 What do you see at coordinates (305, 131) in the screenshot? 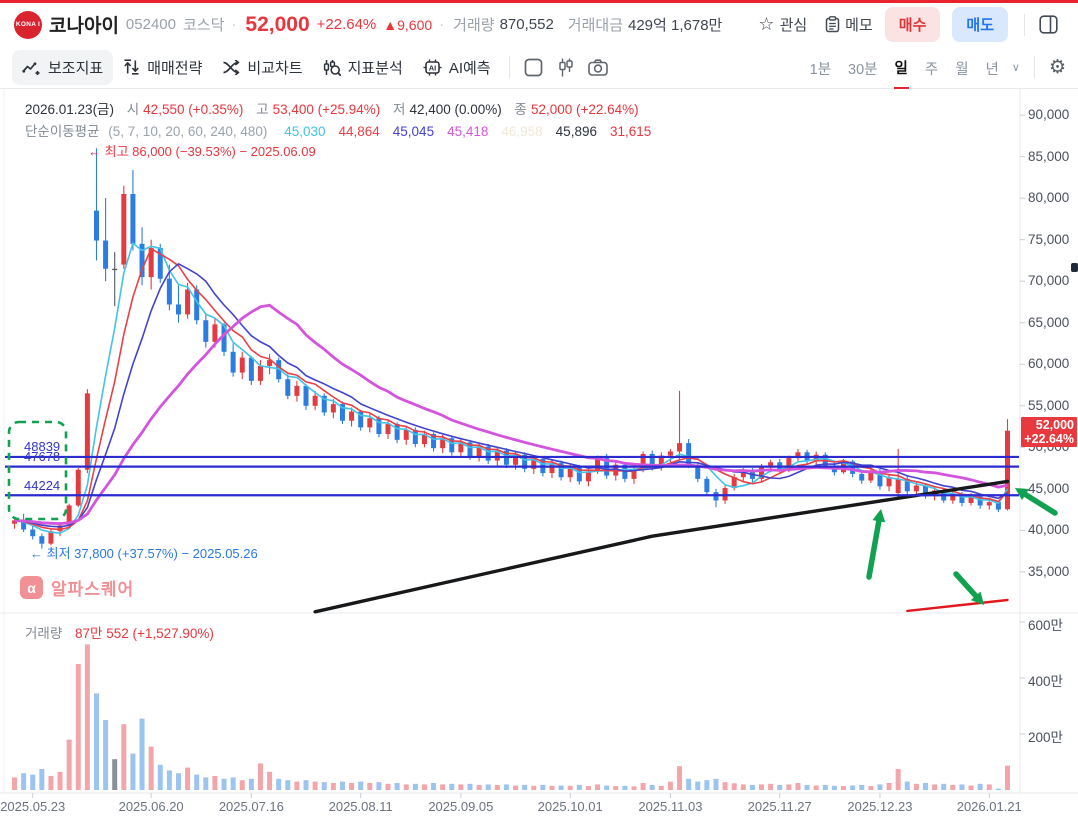
I see `ma-value: 45,030` at bounding box center [305, 131].